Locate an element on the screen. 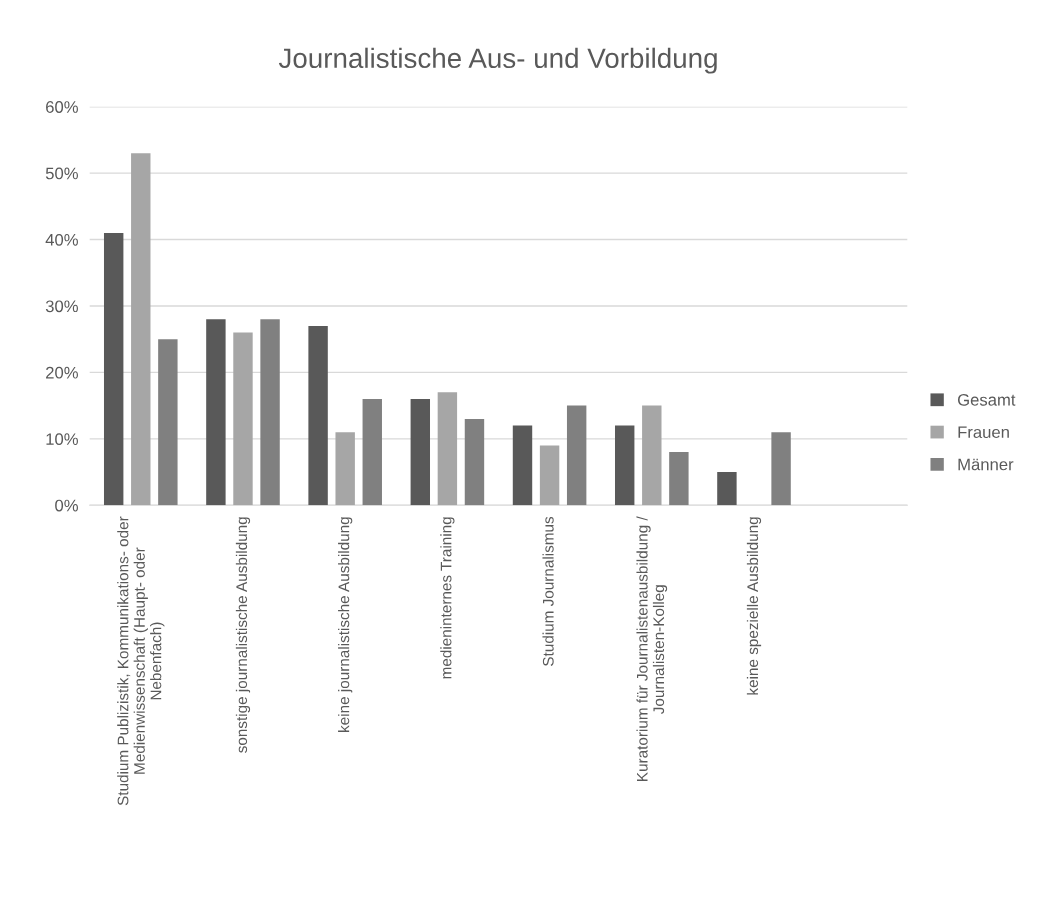 This screenshot has width=1055, height=912. y-tick-label: 40% is located at coordinates (61, 239).